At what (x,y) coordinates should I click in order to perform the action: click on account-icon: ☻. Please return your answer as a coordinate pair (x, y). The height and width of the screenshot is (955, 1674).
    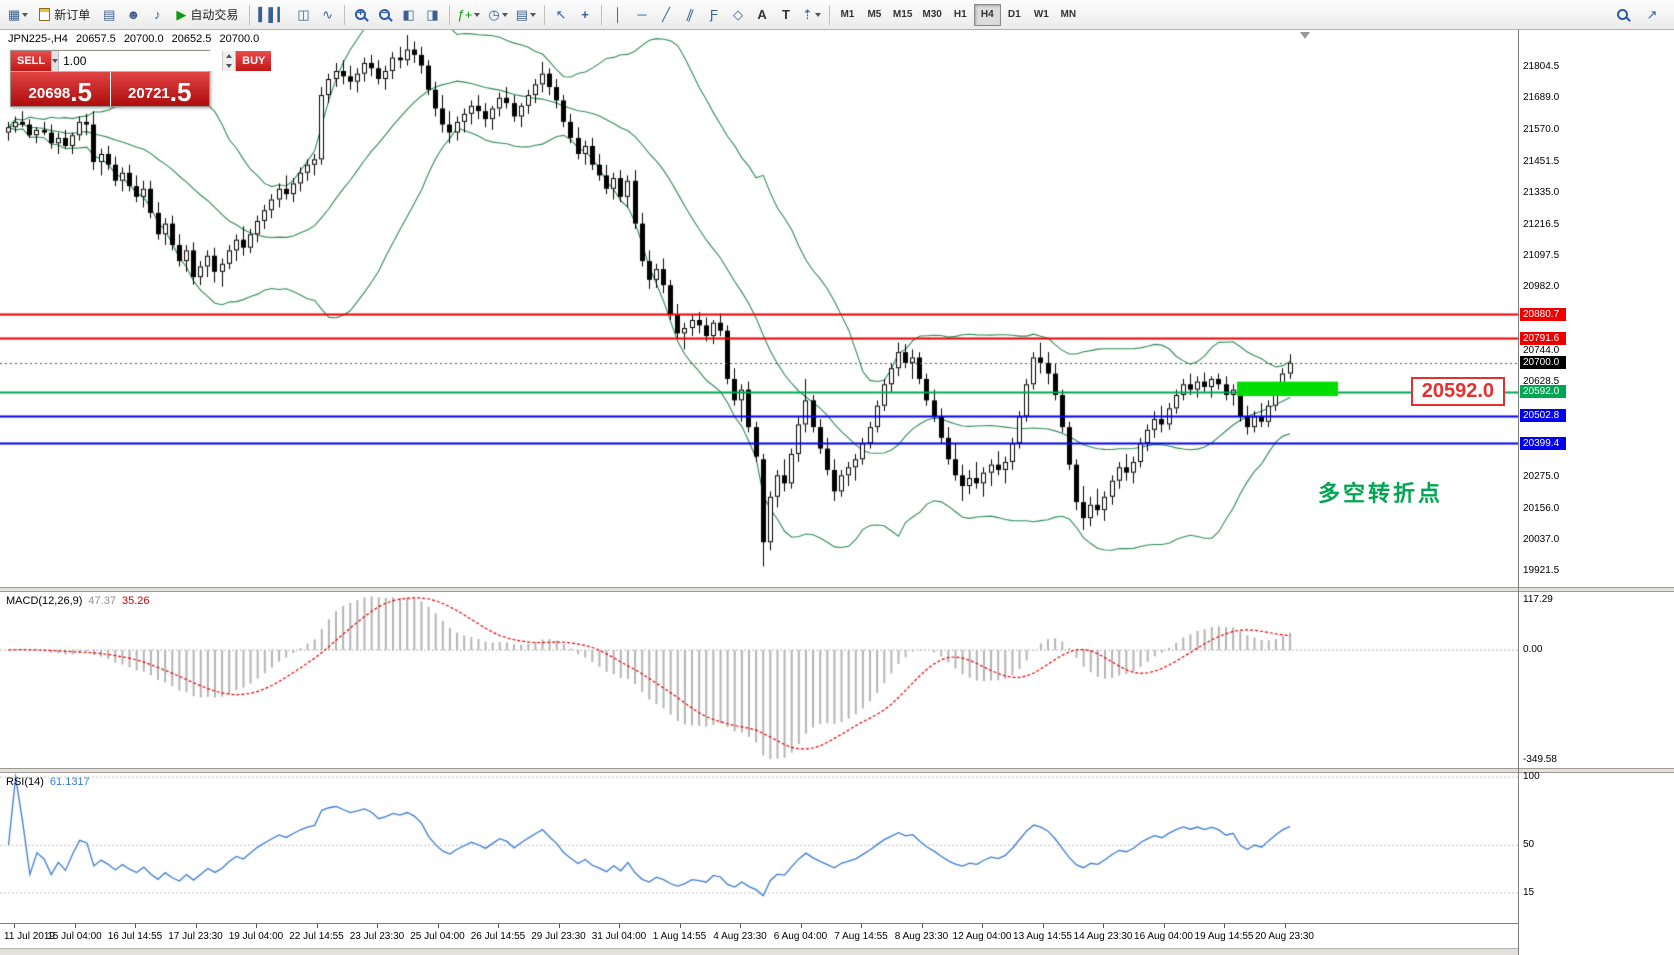
    Looking at the image, I should click on (133, 14).